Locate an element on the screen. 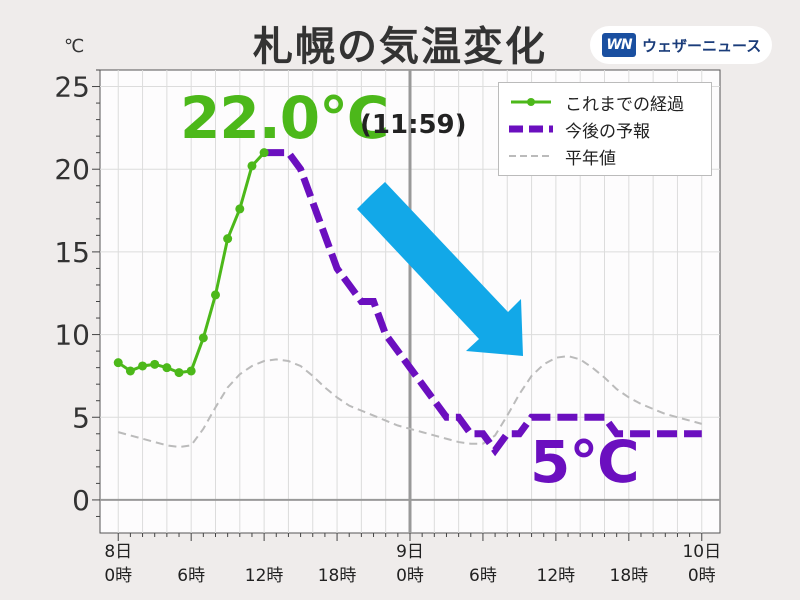 This screenshot has width=800, height=600. current-temperature: 22.0℃ is located at coordinates (284, 118).